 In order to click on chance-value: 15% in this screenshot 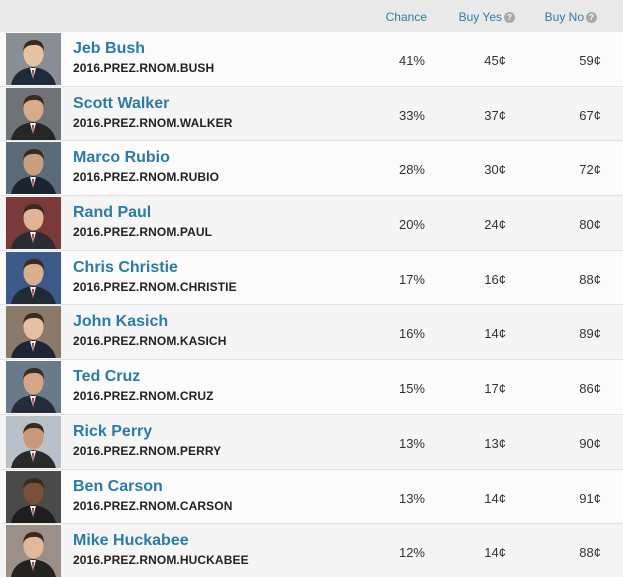, I will do `click(411, 389)`.